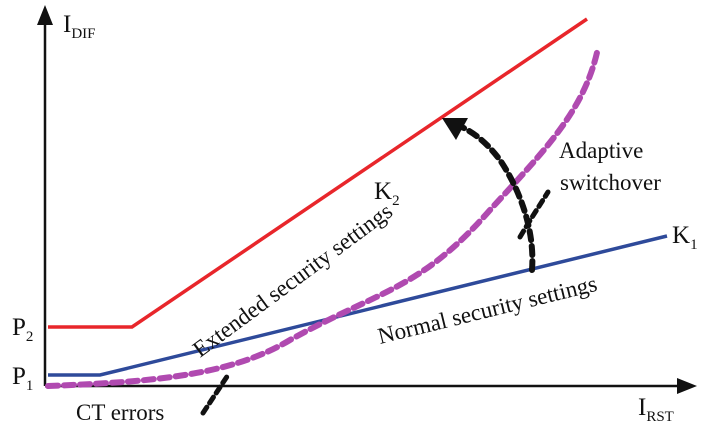  Describe the element at coordinates (685, 237) in the screenshot. I see `k1-label: K1` at that location.